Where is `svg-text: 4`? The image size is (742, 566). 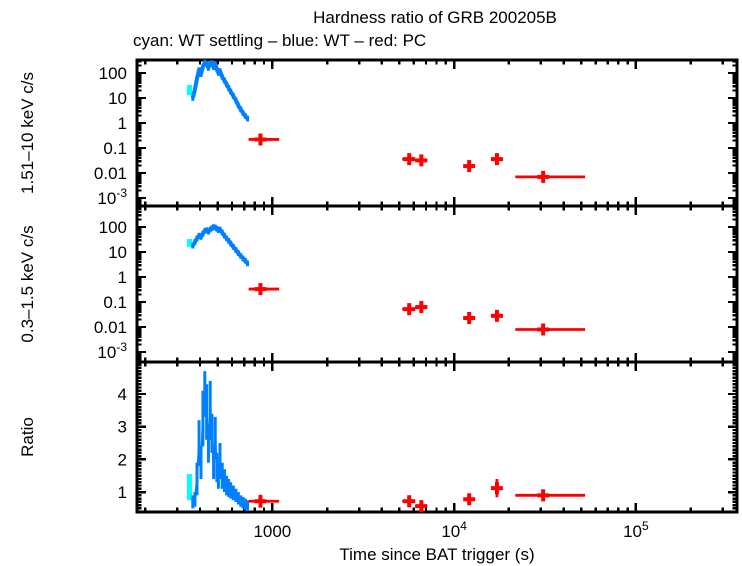
svg-text: 4 is located at coordinates (122, 394).